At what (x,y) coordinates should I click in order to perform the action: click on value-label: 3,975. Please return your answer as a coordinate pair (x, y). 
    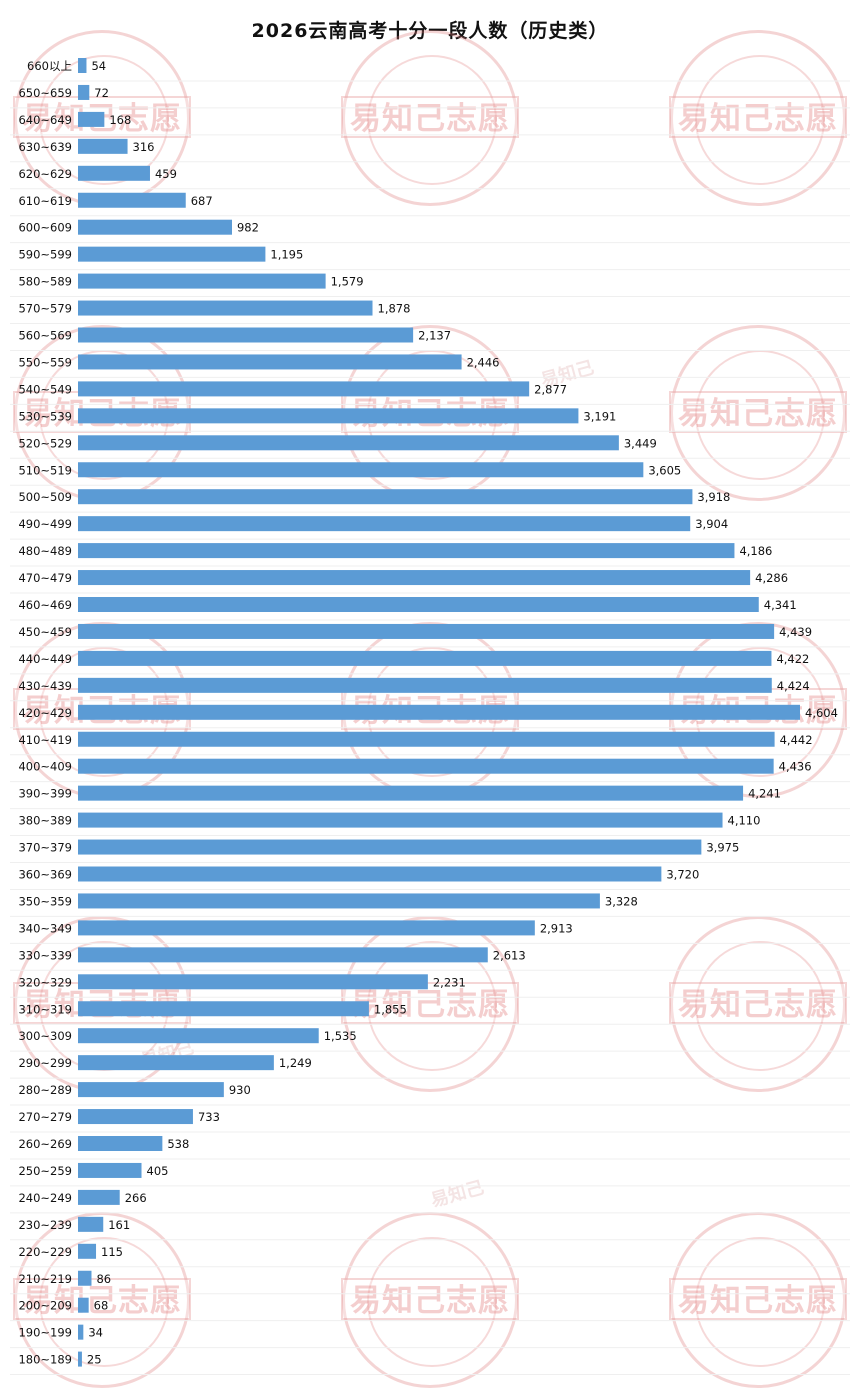
    Looking at the image, I should click on (722, 848).